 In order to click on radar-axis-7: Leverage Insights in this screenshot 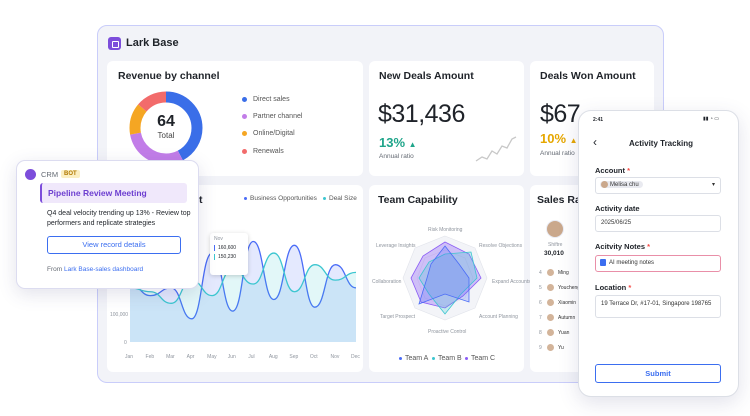, I will do `click(396, 246)`.